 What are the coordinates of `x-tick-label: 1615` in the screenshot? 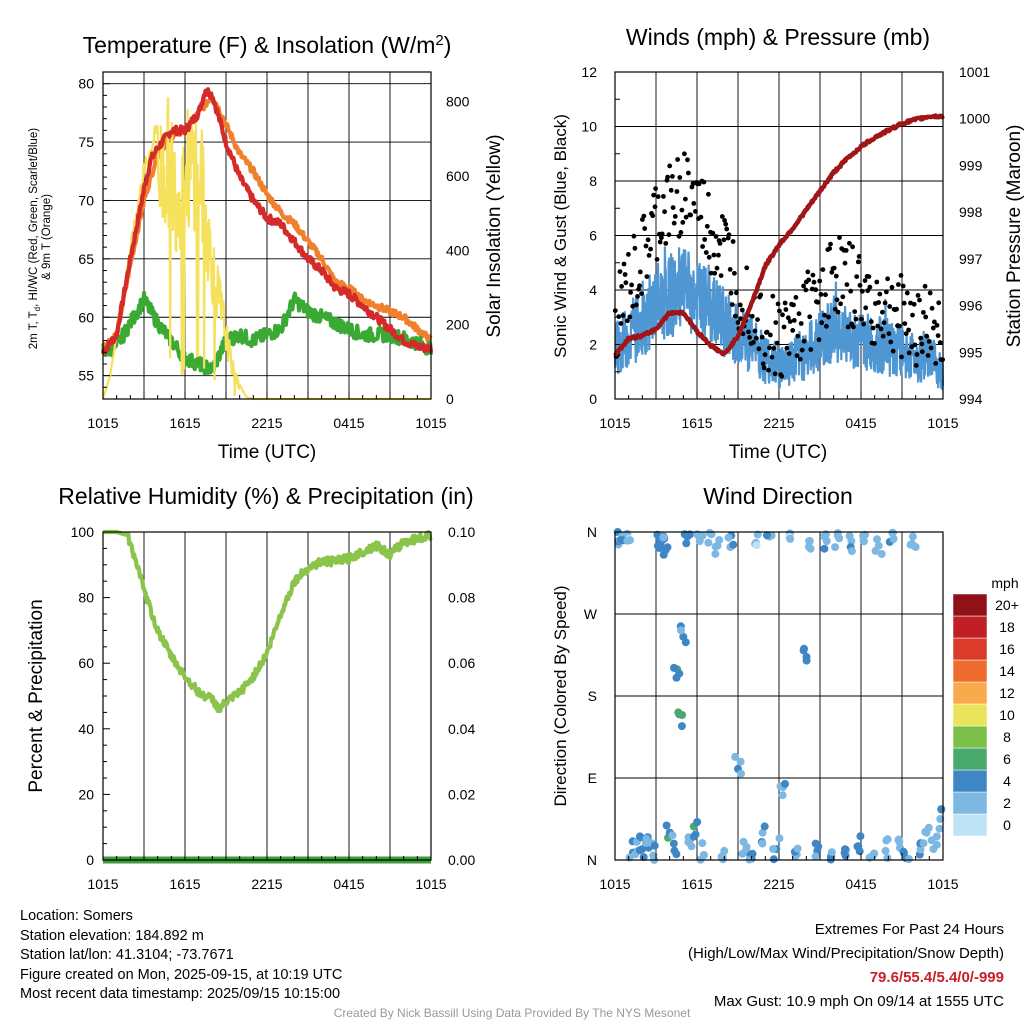 It's located at (696, 884).